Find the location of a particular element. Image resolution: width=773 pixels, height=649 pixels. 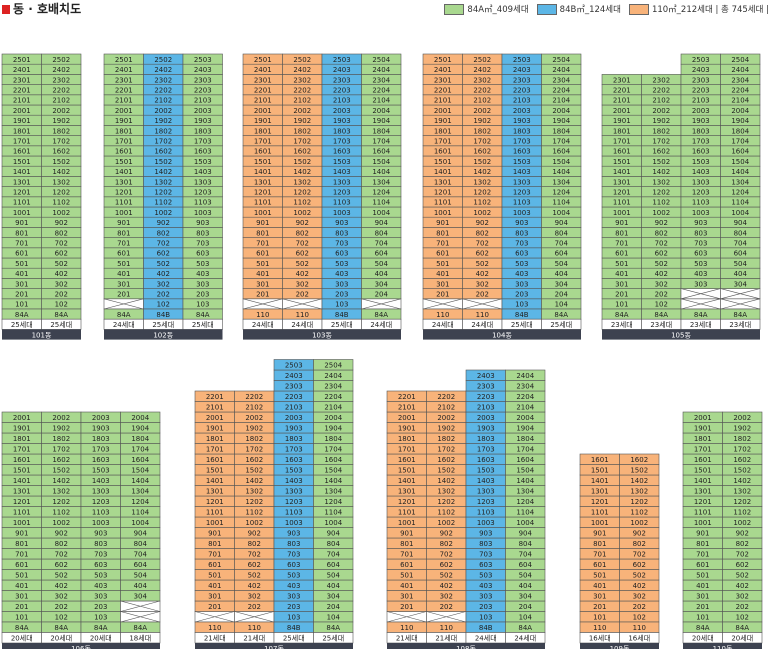

unit-number: 701 is located at coordinates (214, 555).